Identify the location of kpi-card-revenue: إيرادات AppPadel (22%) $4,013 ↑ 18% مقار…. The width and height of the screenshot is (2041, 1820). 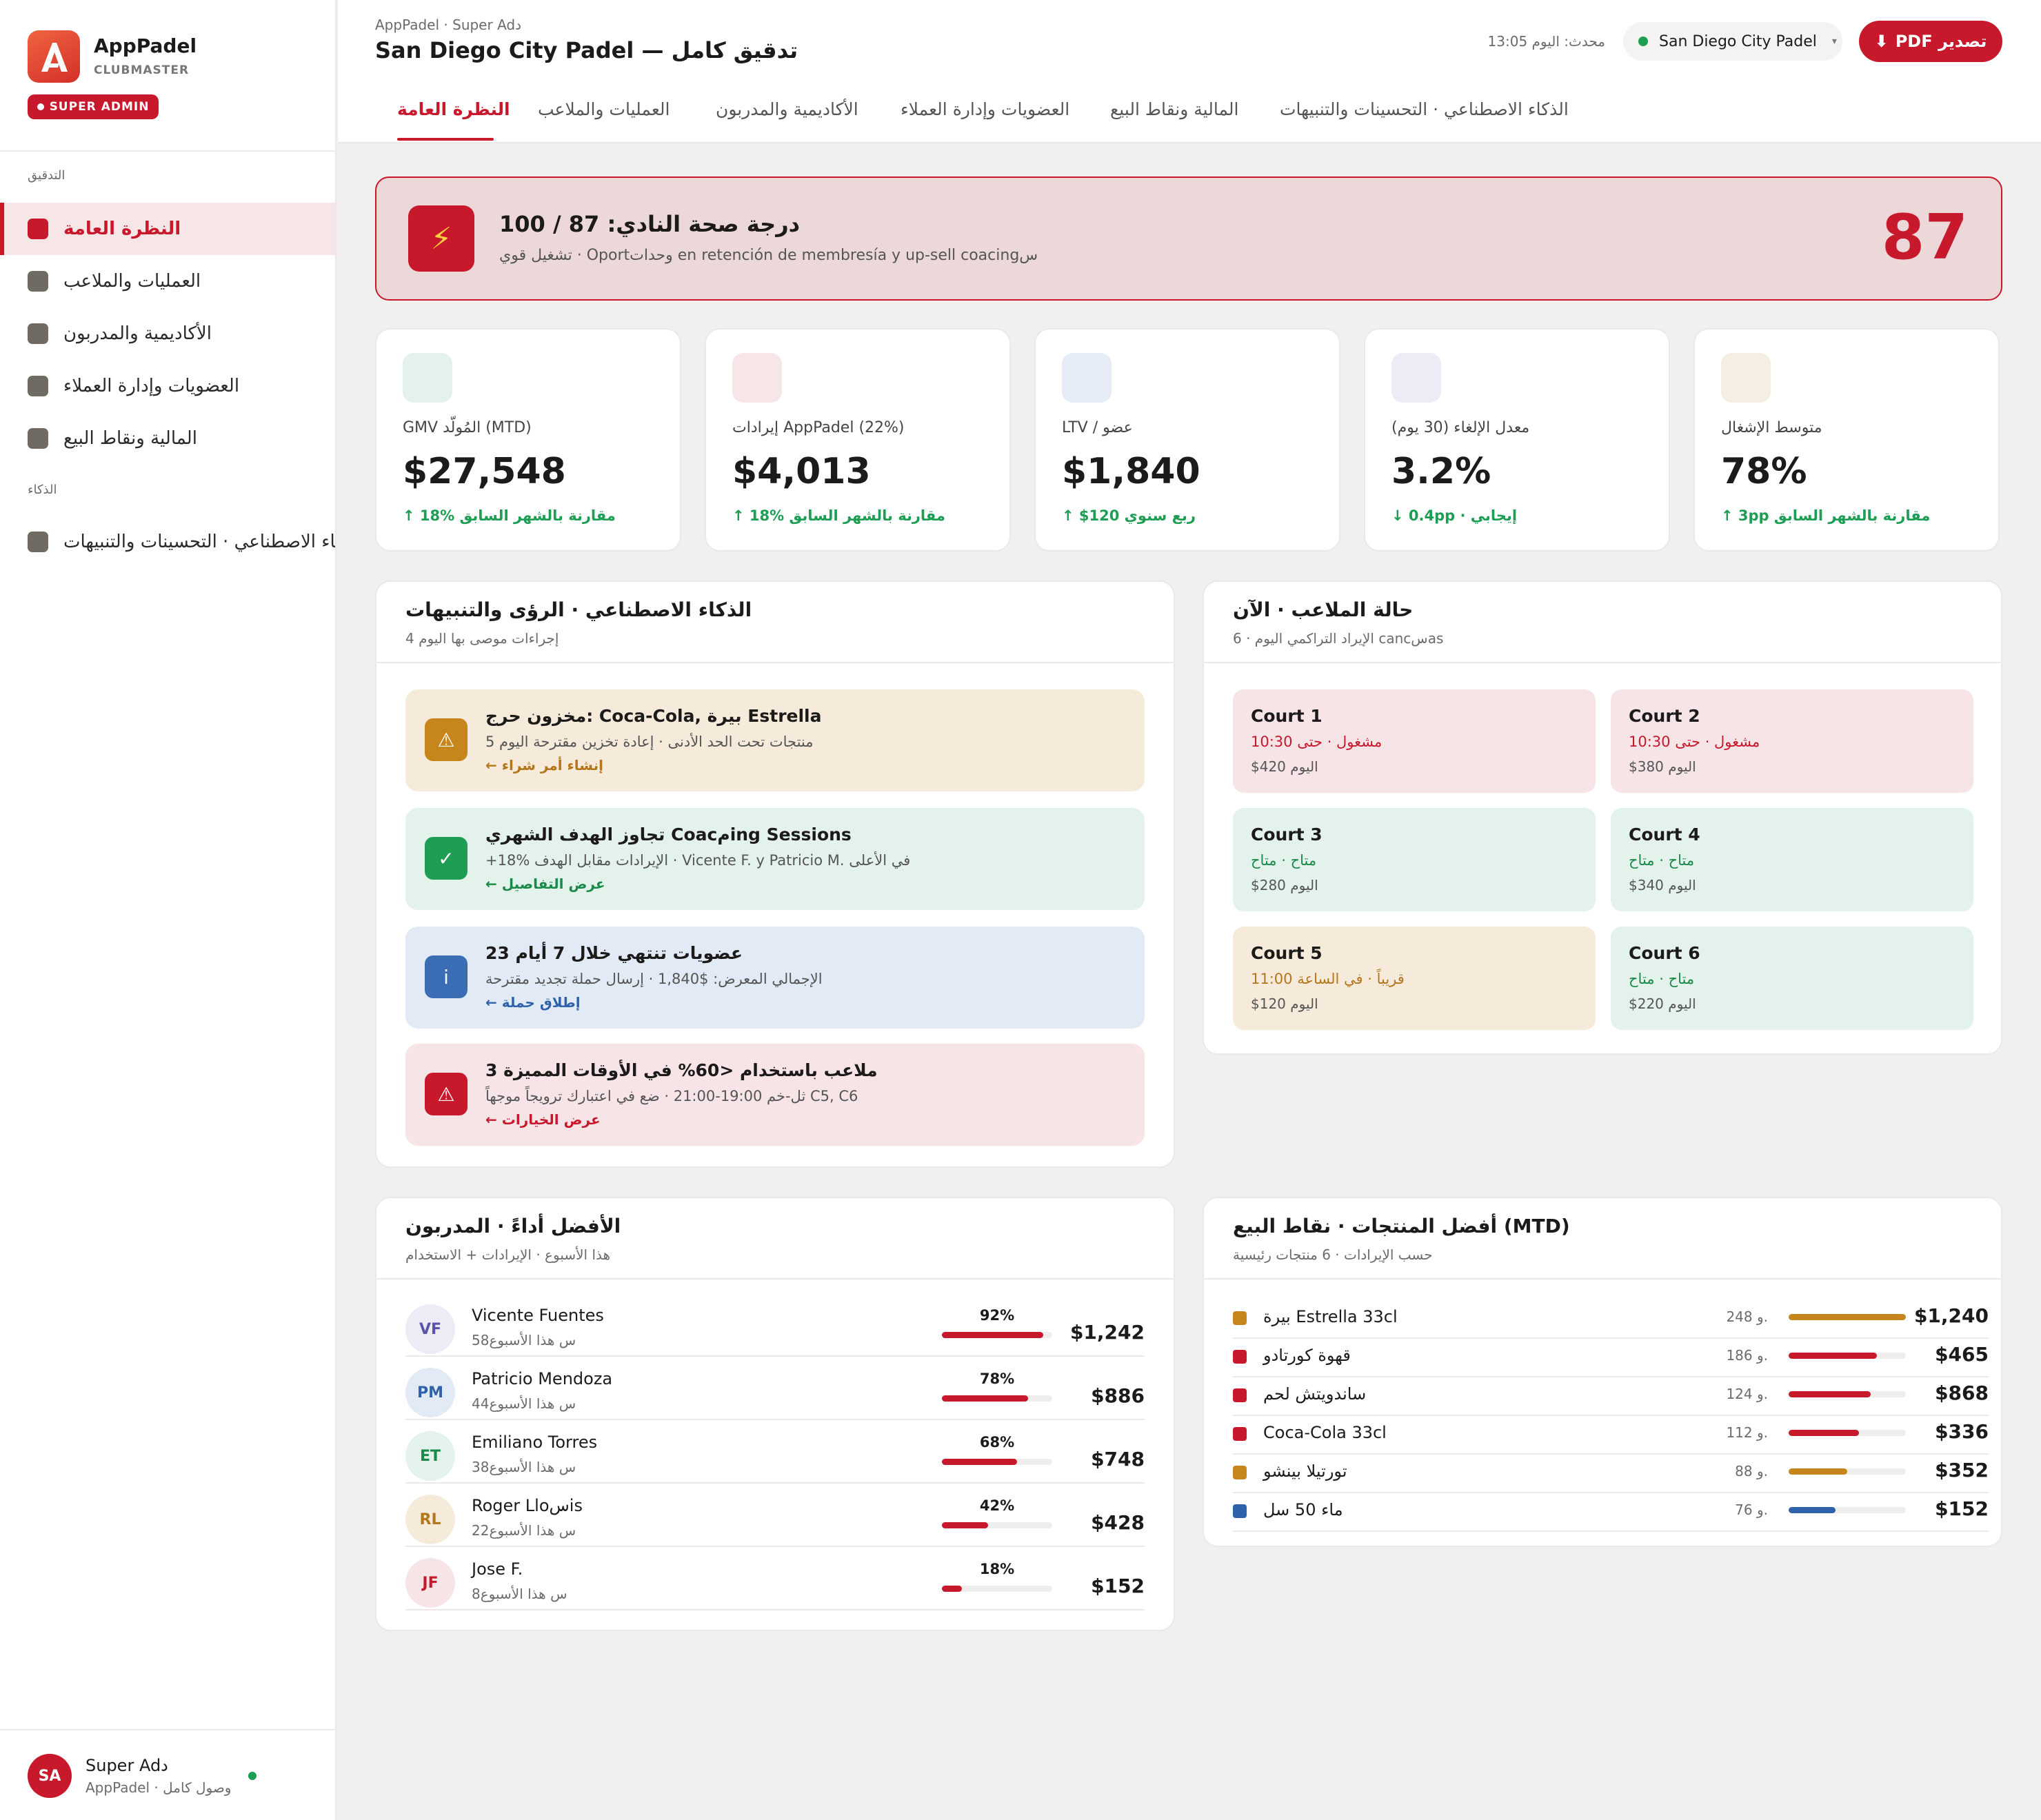
(858, 440).